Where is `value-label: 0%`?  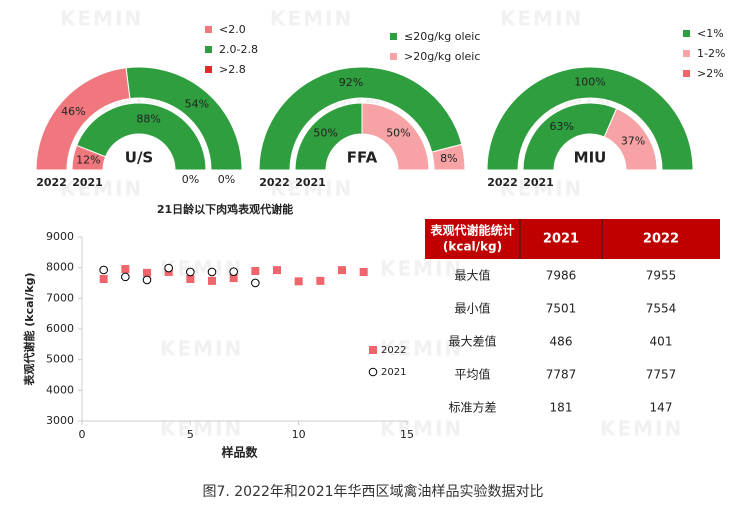 value-label: 0% is located at coordinates (190, 179).